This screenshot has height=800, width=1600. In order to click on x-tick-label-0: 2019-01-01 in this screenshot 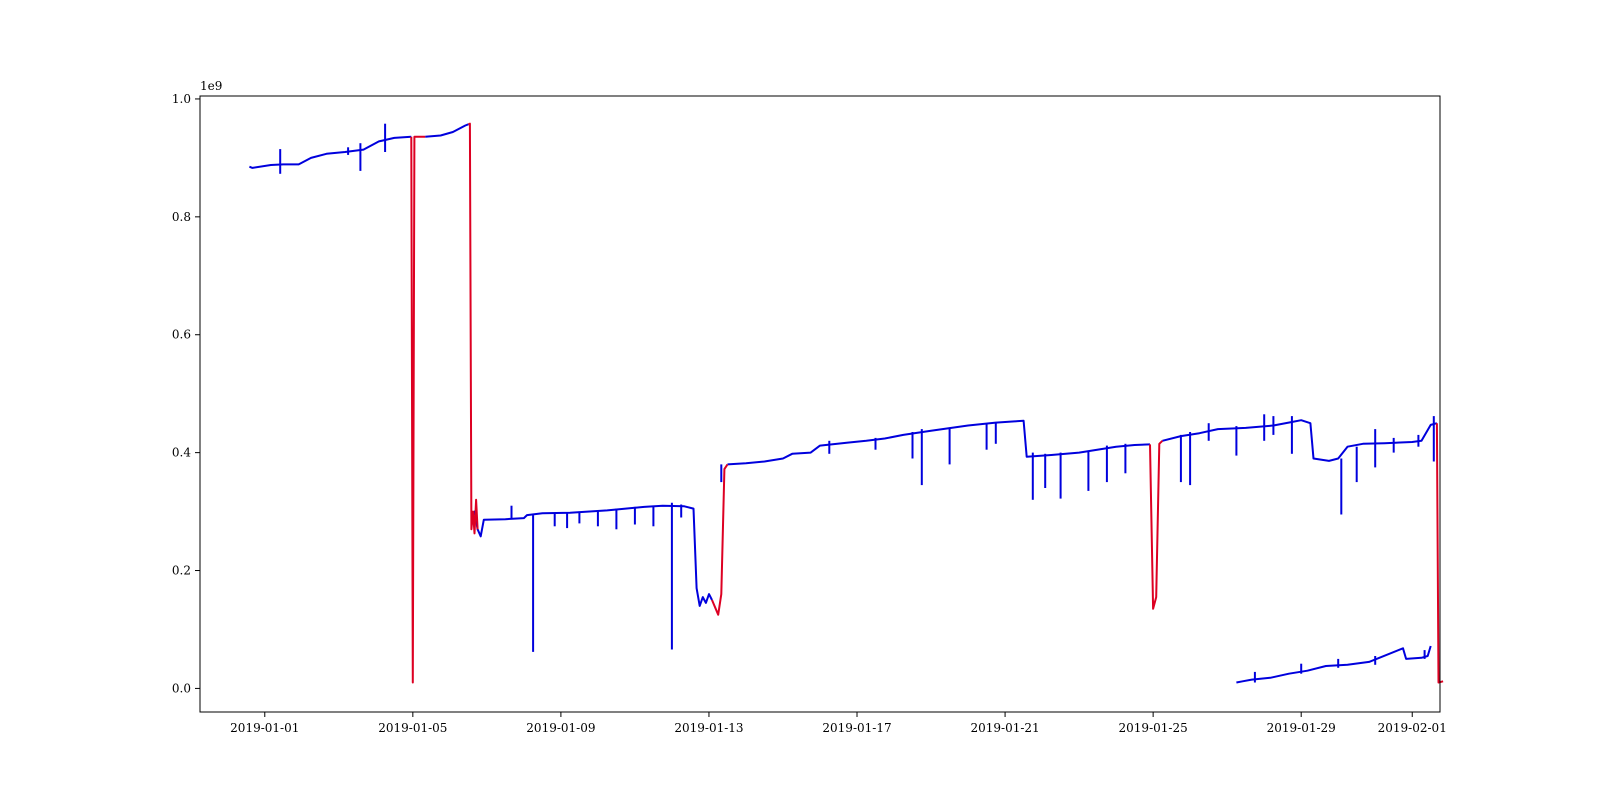, I will do `click(264, 728)`.